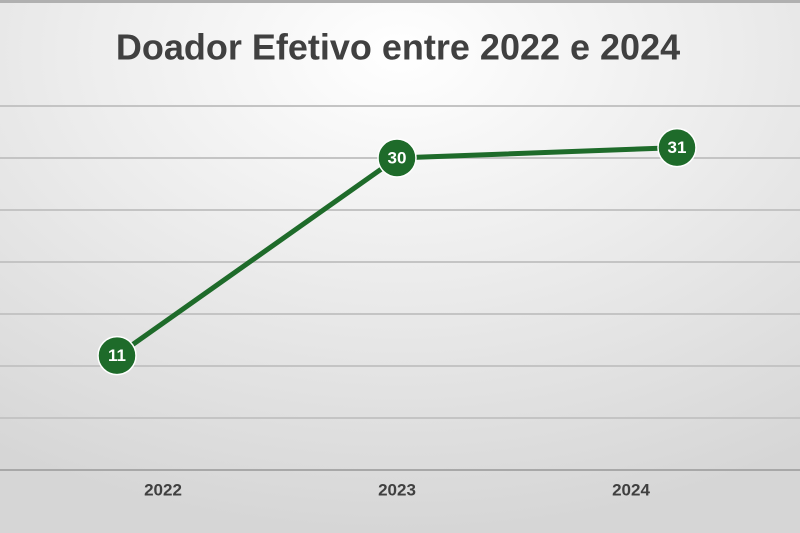 The width and height of the screenshot is (800, 533). What do you see at coordinates (398, 47) in the screenshot?
I see `chart-title: Doador Efetivo entre 2022 e 2024` at bounding box center [398, 47].